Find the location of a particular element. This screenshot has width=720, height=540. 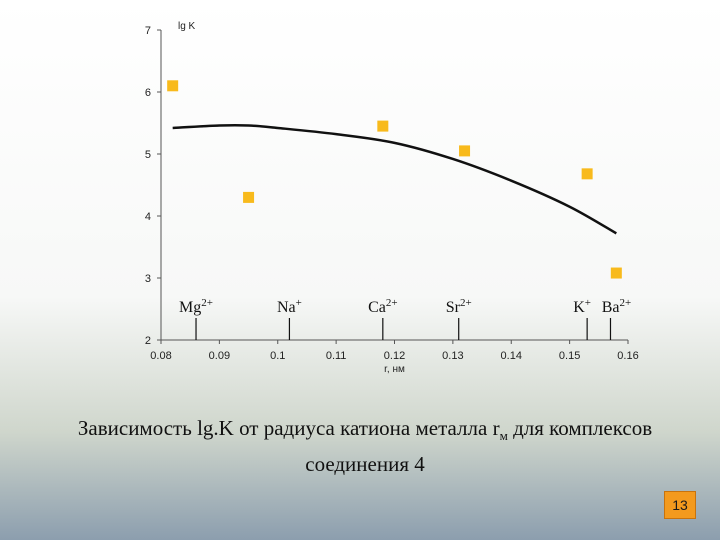

y-tick-label: 2 is located at coordinates (148, 341).